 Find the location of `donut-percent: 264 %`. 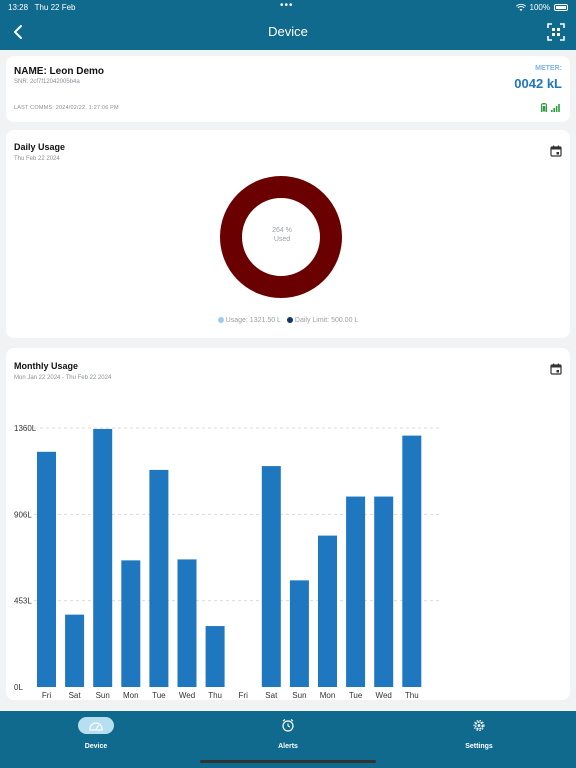

donut-percent: 264 % is located at coordinates (282, 230).